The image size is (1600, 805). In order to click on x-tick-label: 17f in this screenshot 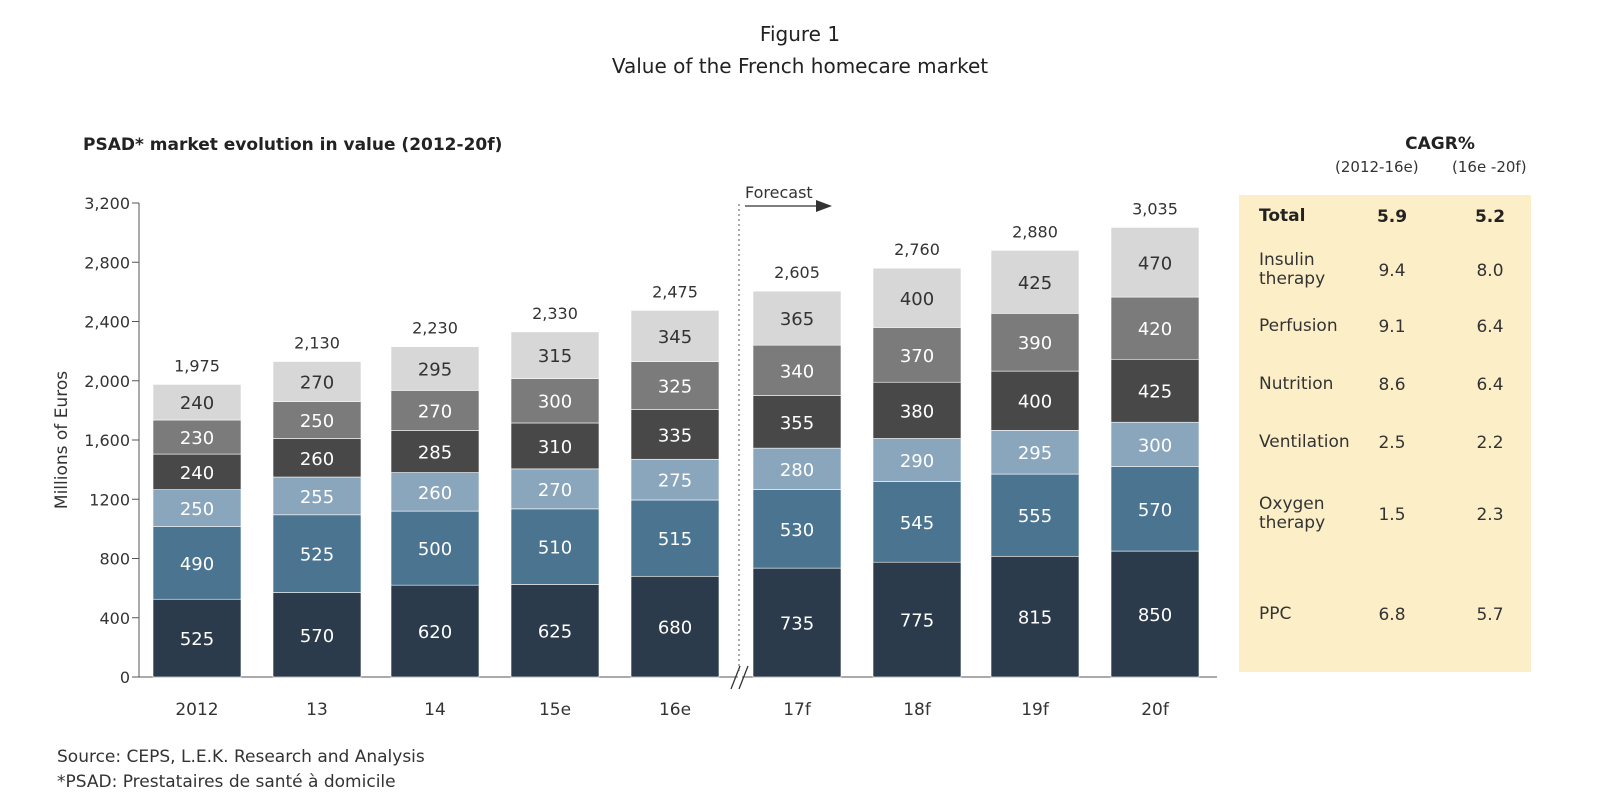, I will do `click(797, 710)`.